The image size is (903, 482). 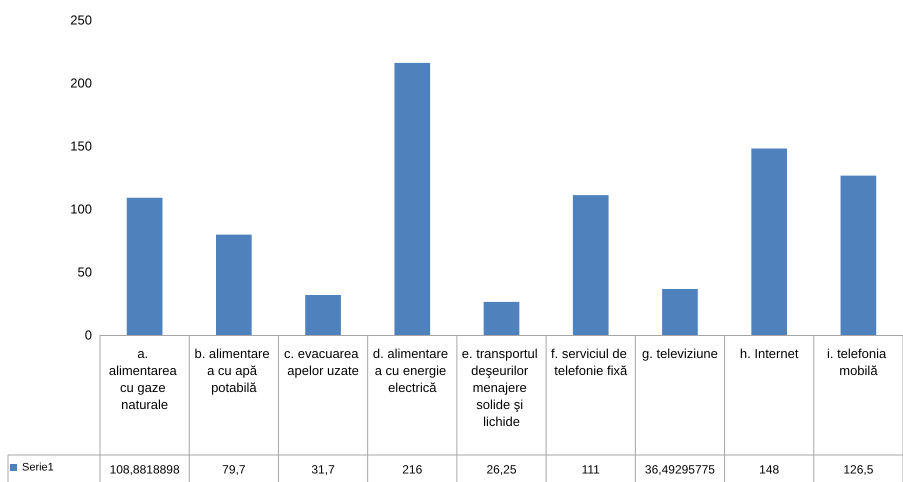 What do you see at coordinates (144, 379) in the screenshot?
I see `x-tick-label: a. alimentarea cu gaze naturale` at bounding box center [144, 379].